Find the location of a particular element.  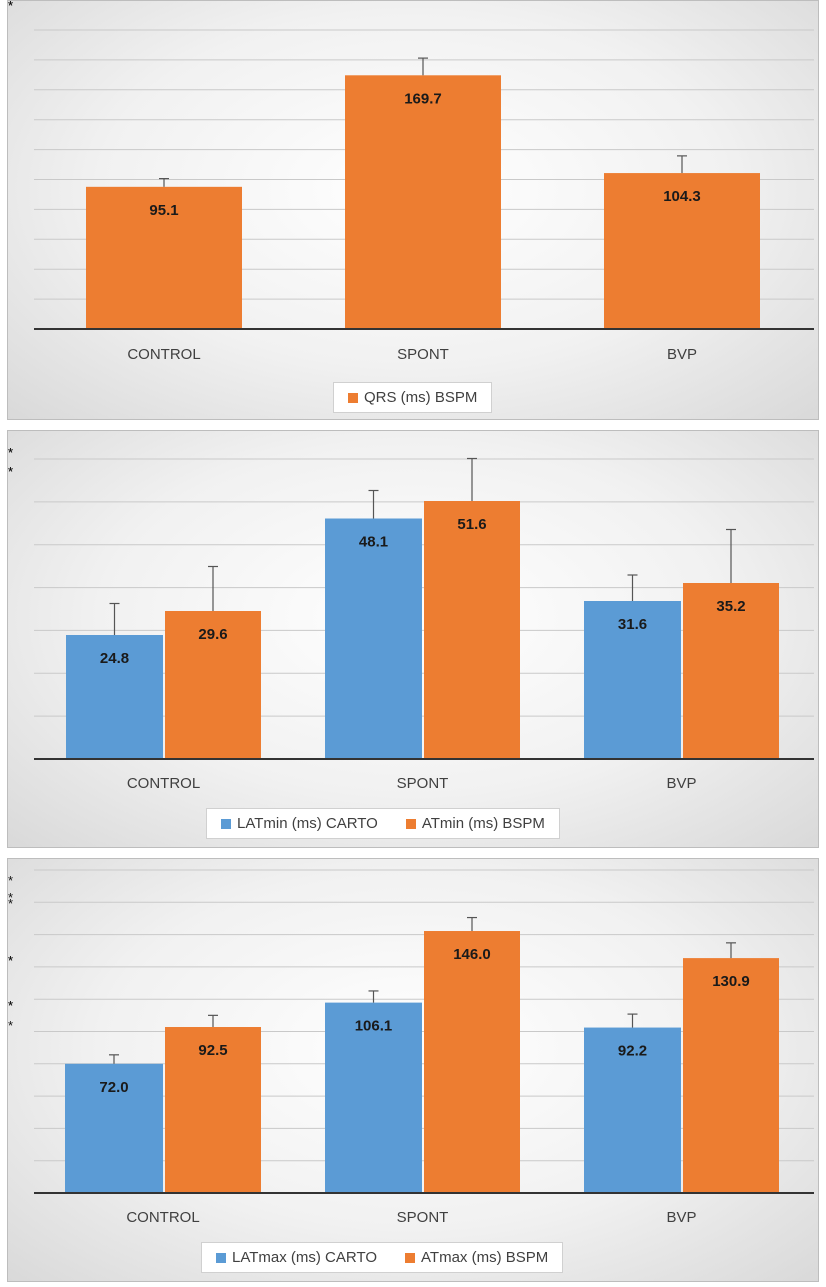

data-label: 48.1 is located at coordinates (373, 542).